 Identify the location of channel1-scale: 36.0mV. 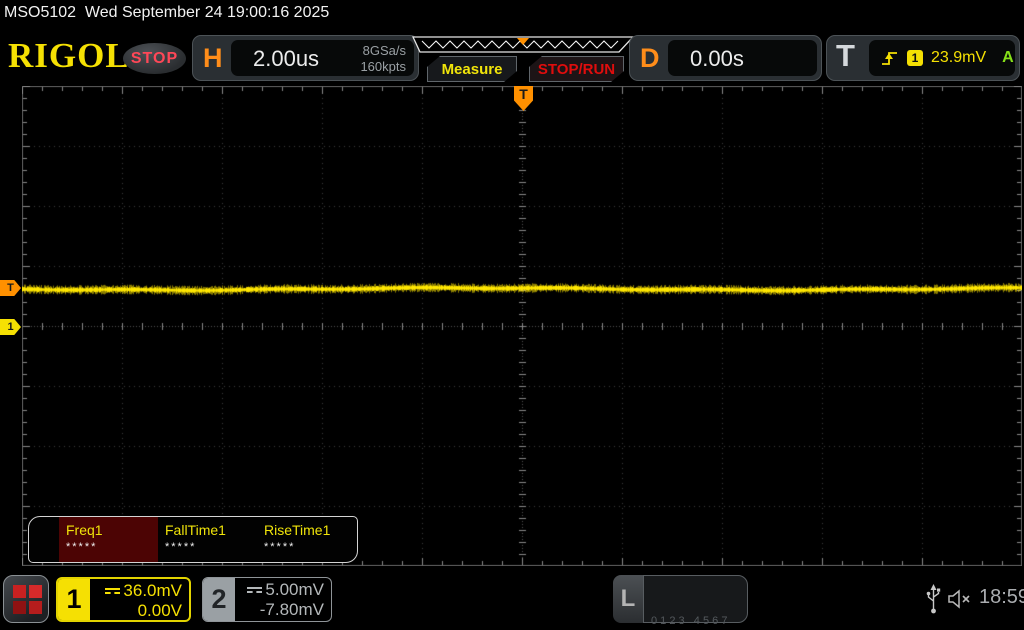
(152, 590).